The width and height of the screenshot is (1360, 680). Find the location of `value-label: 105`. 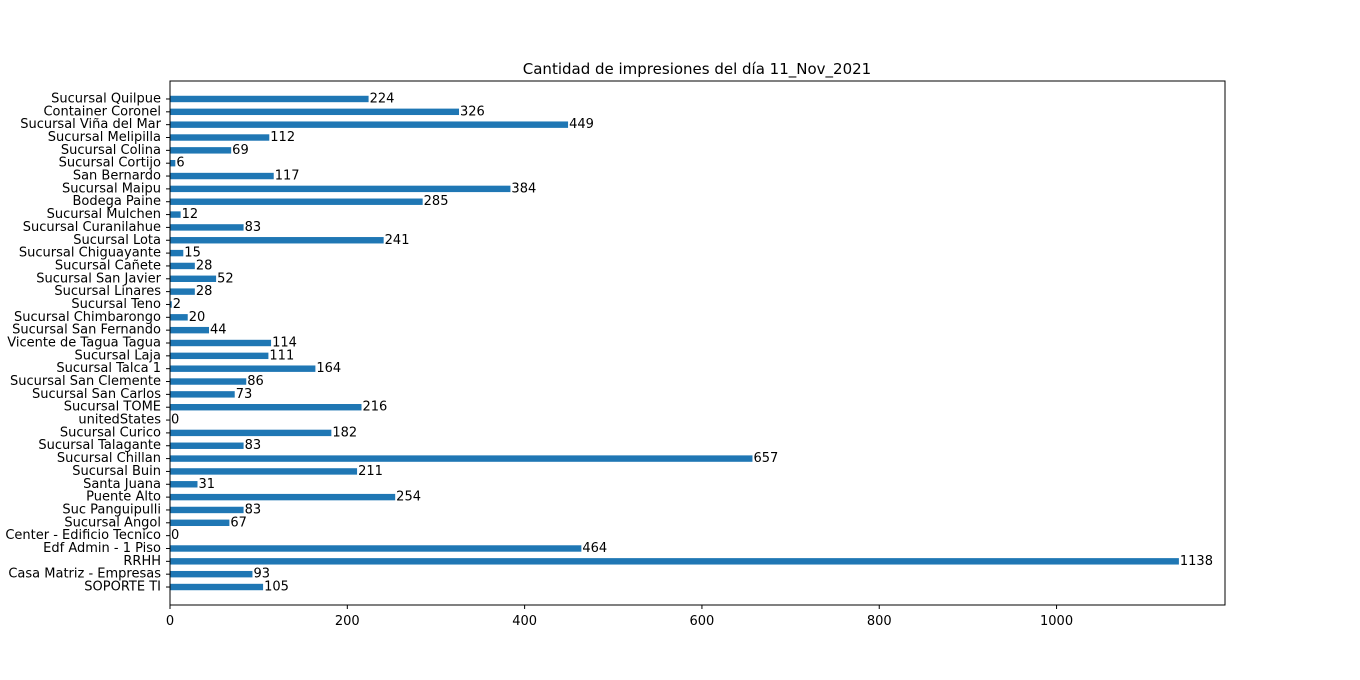

value-label: 105 is located at coordinates (276, 587).